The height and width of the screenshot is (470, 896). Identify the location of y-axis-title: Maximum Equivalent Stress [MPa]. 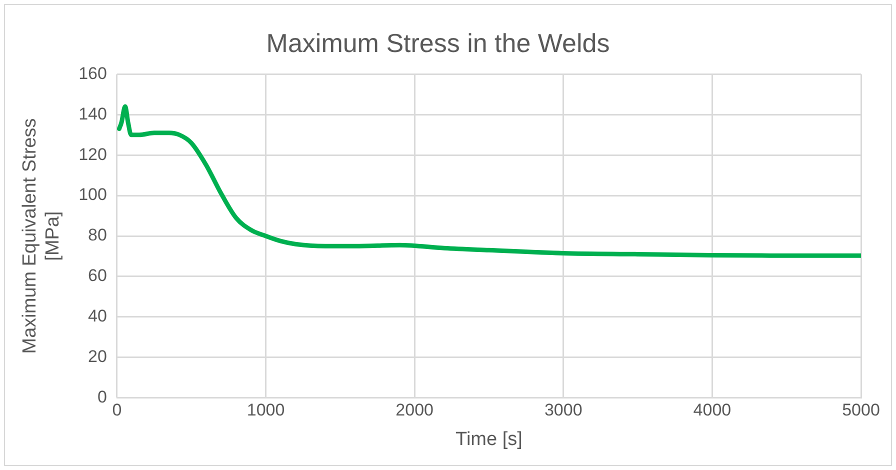
(42, 236).